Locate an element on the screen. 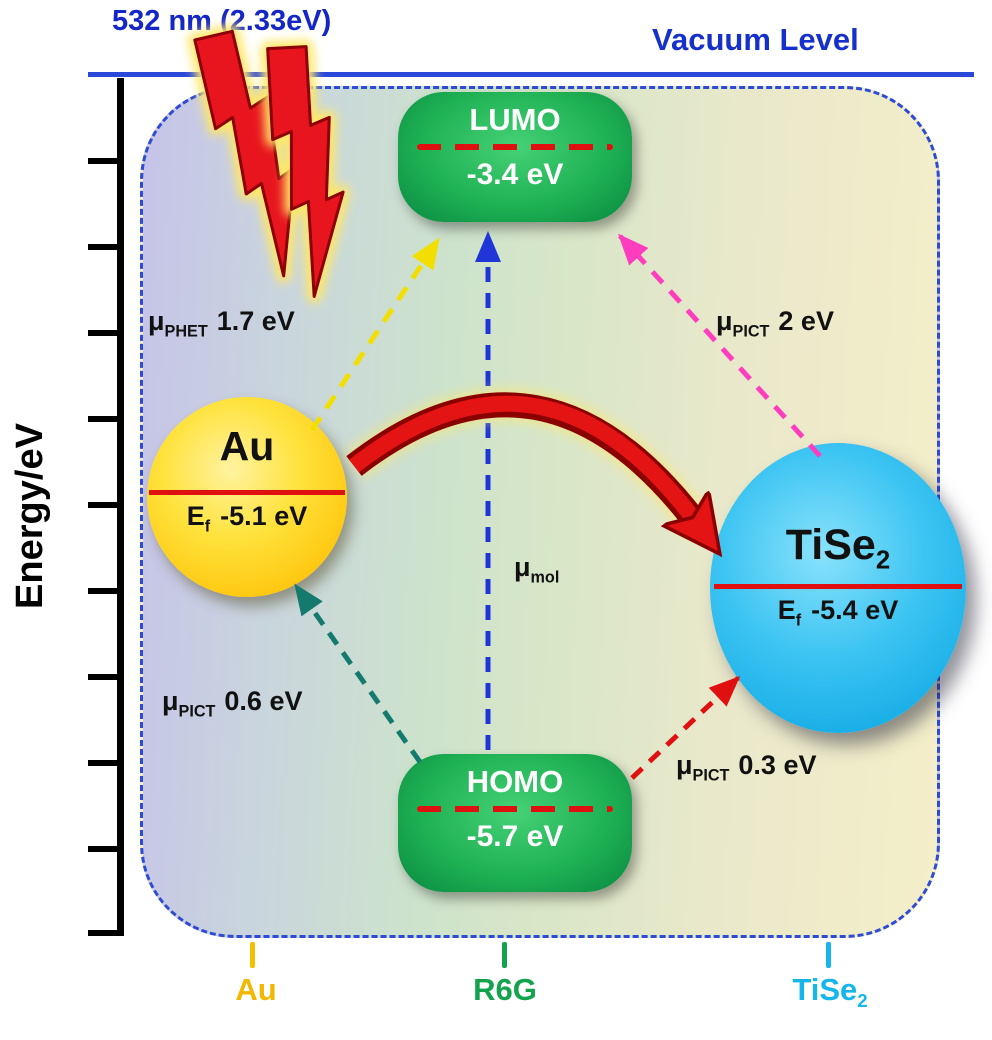 The width and height of the screenshot is (992, 1040). au-node: Au Ef -5.1 eV is located at coordinates (247, 497).